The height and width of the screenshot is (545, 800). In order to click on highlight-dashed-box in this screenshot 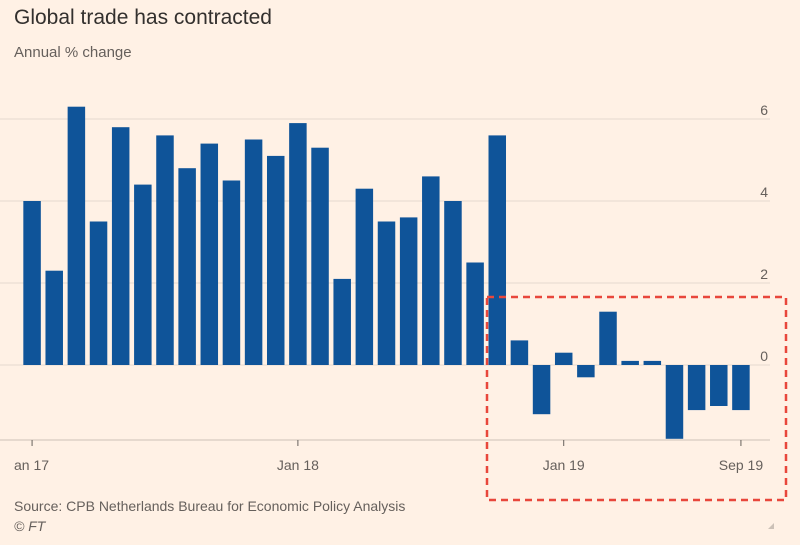, I will do `click(636, 398)`.